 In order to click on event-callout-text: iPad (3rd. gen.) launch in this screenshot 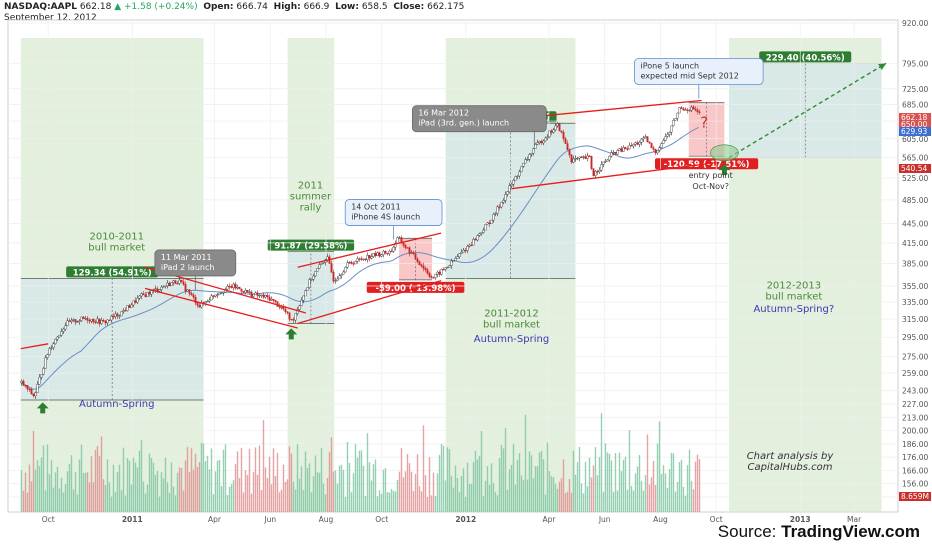, I will do `click(463, 123)`.